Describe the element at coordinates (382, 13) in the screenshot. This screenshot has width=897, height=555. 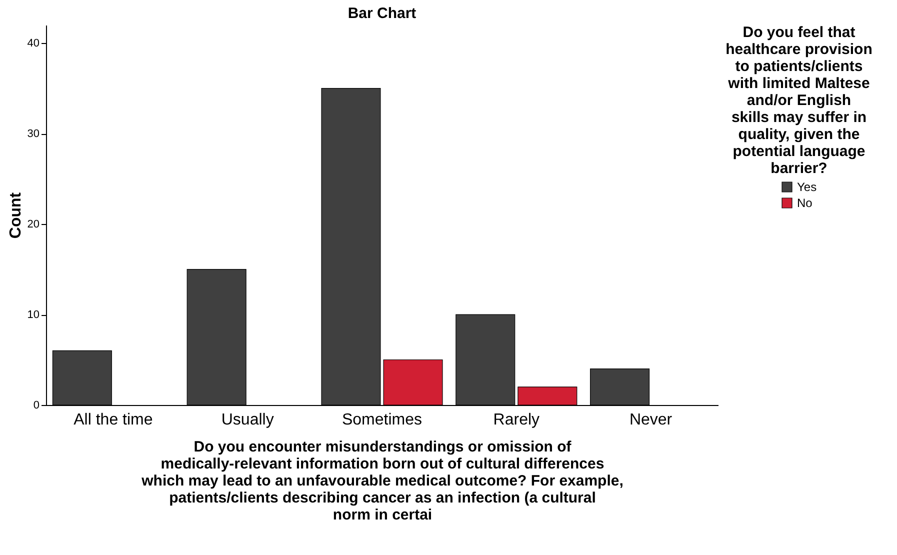
I see `chart-title: Bar Chart` at that location.